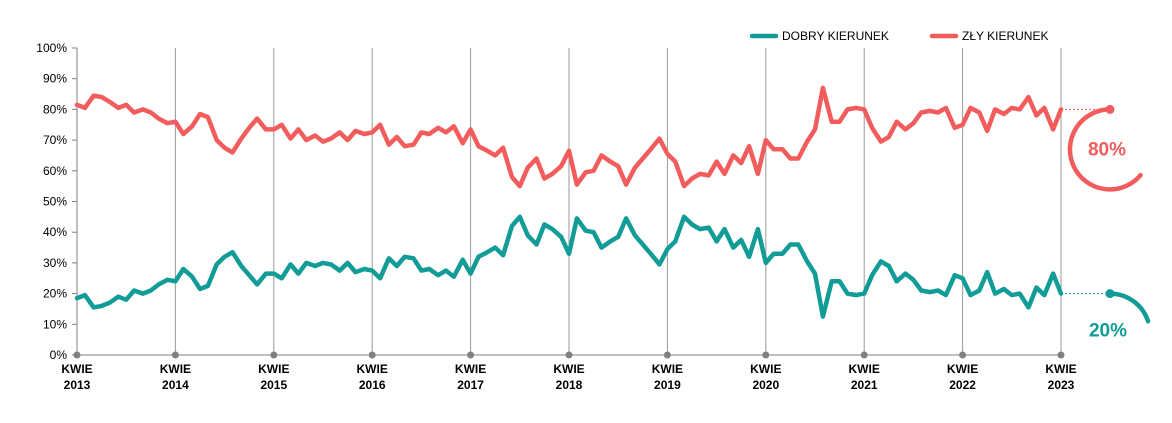 The image size is (1172, 423). Describe the element at coordinates (51, 48) in the screenshot. I see `y-tick-label: 100%` at that location.